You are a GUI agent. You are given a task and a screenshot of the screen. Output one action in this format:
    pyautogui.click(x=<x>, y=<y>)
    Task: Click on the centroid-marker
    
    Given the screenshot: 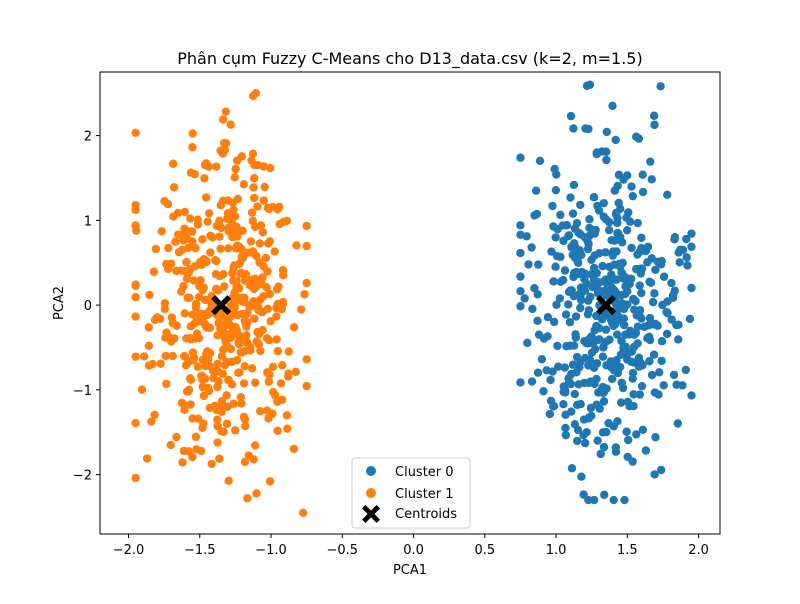 What is the action you would take?
    pyautogui.click(x=221, y=305)
    